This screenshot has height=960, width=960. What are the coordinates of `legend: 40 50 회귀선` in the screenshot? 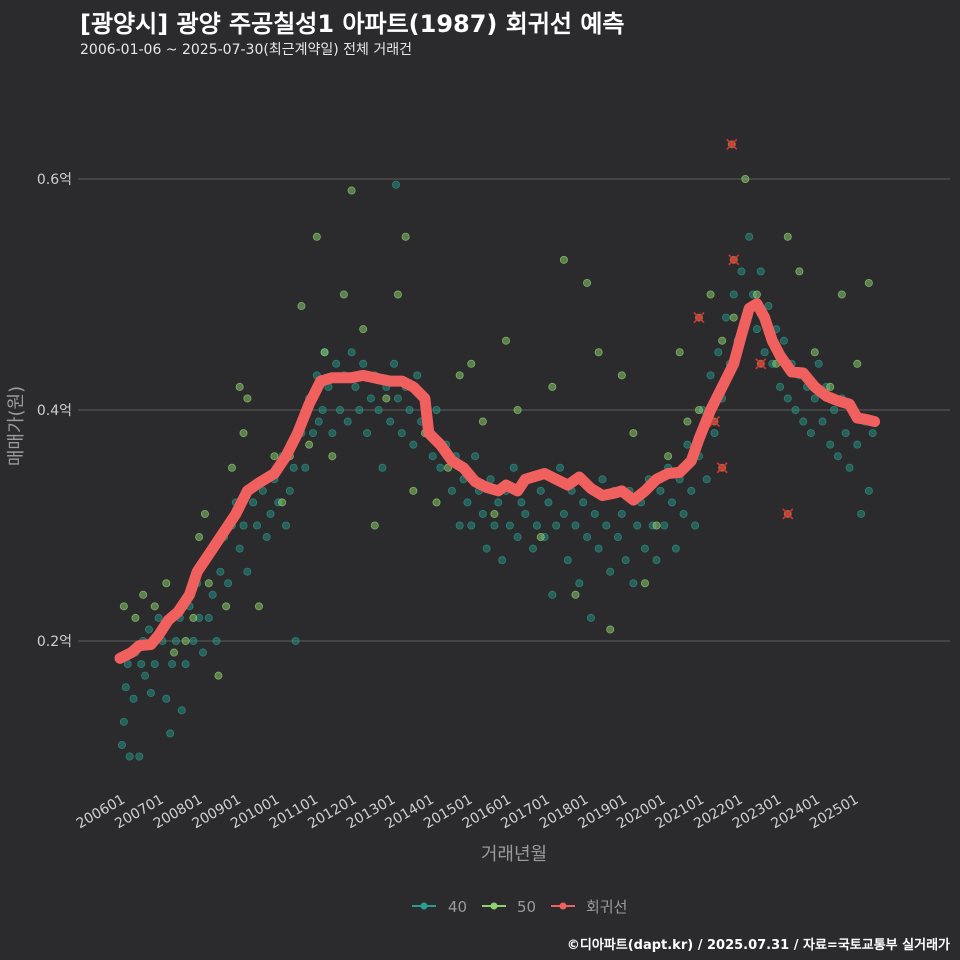 It's located at (519, 907).